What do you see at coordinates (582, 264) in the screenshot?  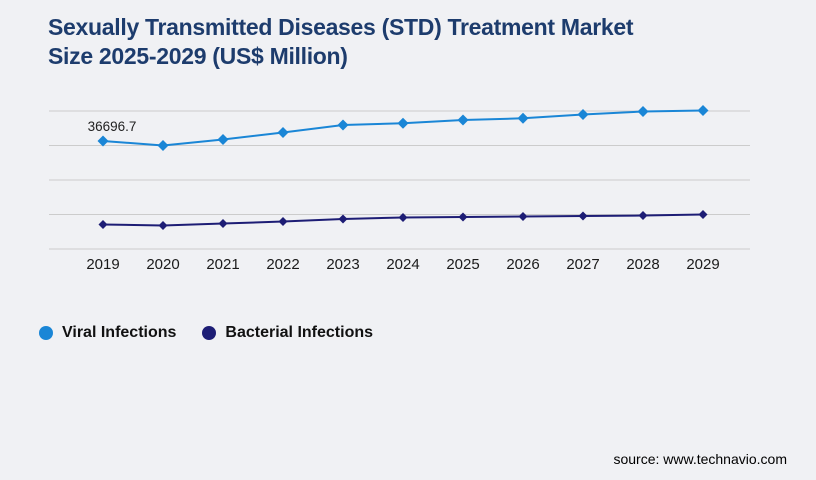 I see `x-axis-label: 2027` at bounding box center [582, 264].